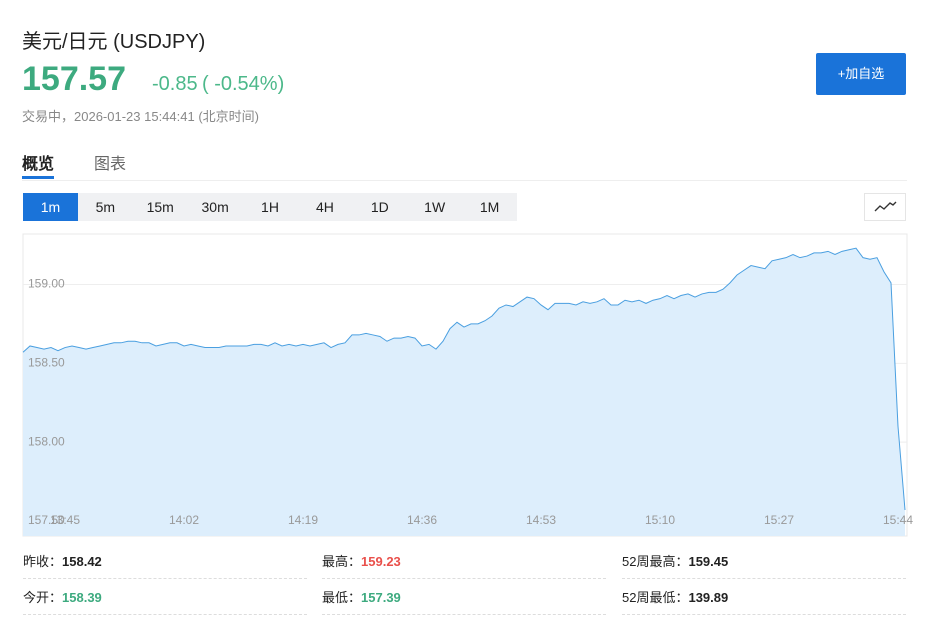 The width and height of the screenshot is (927, 629). Describe the element at coordinates (46, 362) in the screenshot. I see `y-tick-label: 158.50` at that location.